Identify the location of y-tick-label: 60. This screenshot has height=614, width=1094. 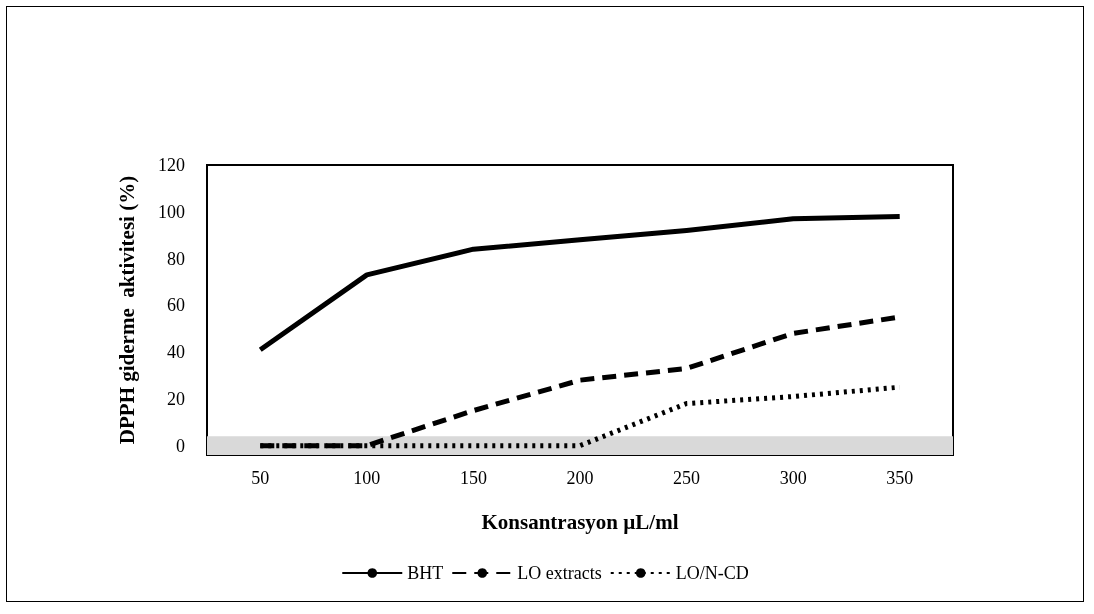
(176, 305).